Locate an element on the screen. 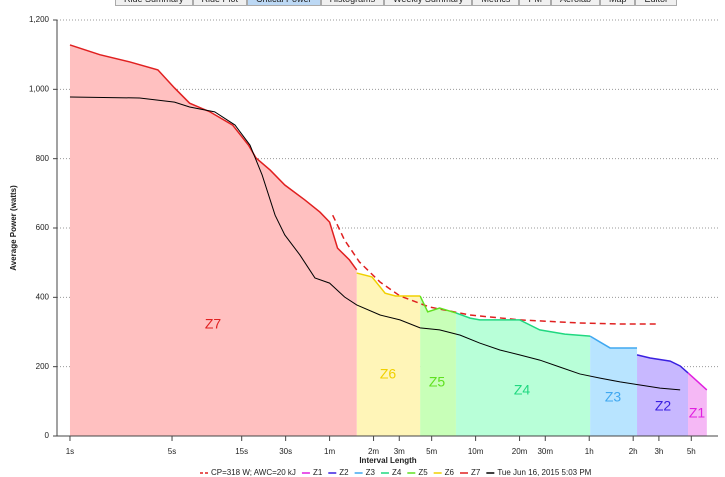 The image size is (725, 477). x-tick-label: 30s is located at coordinates (285, 451).